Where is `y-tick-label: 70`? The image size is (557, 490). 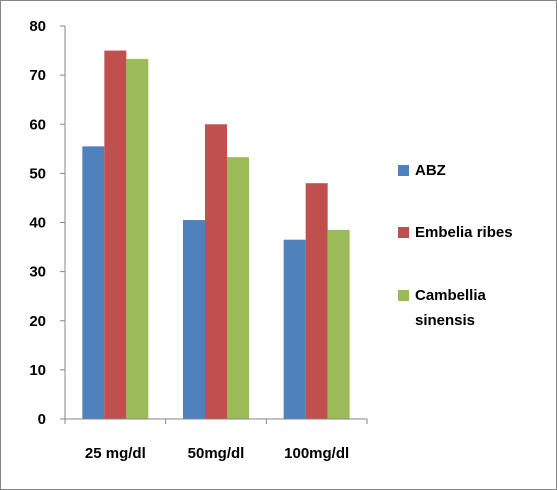 y-tick-label: 70 is located at coordinates (37, 75).